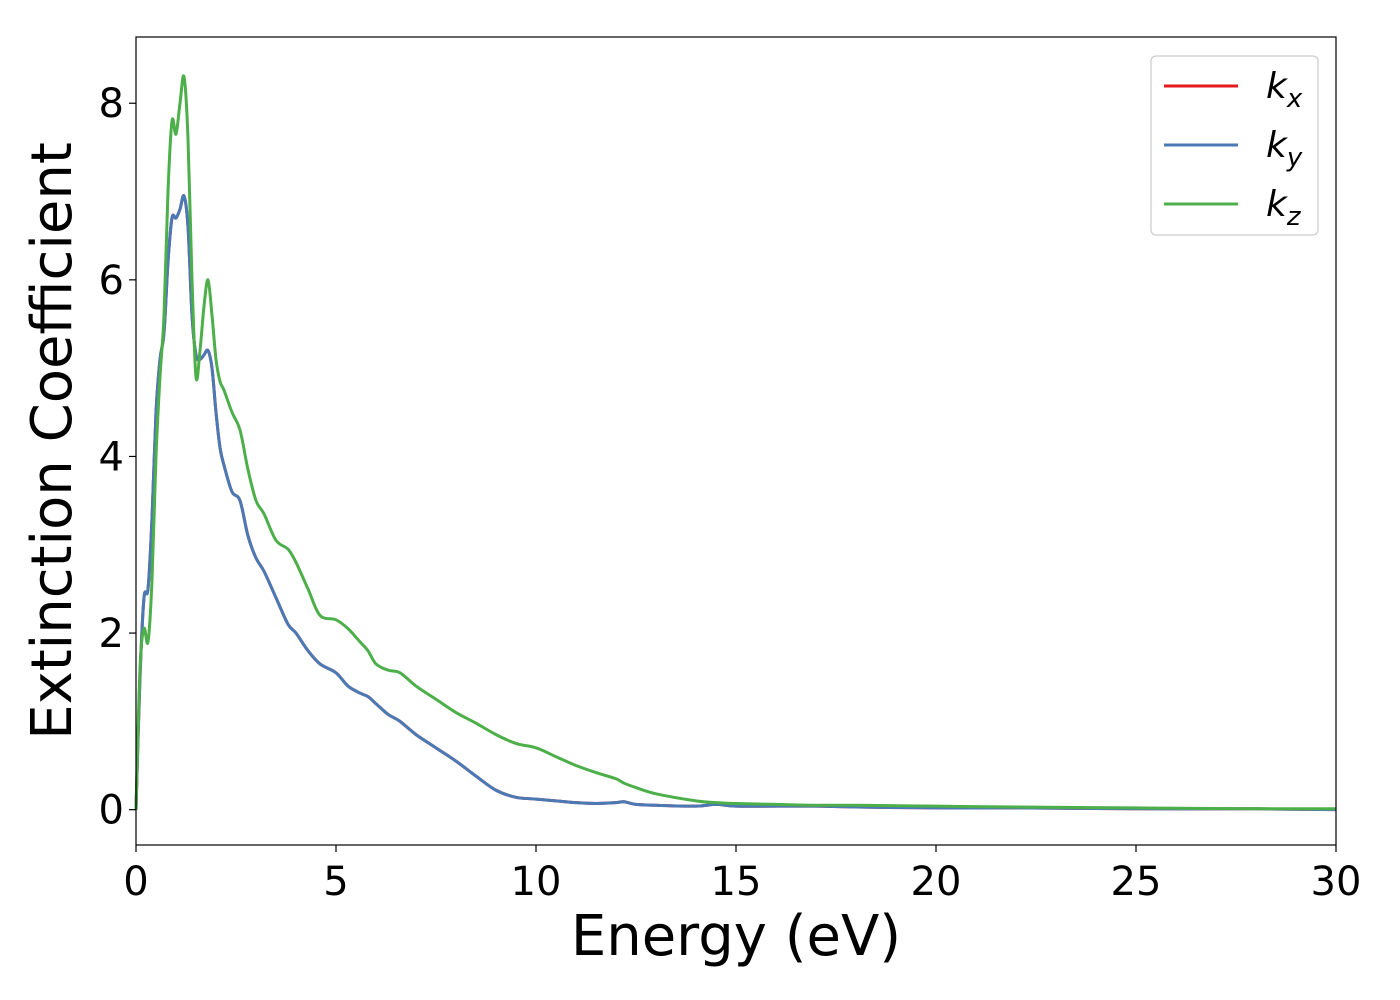 The height and width of the screenshot is (1000, 1400). Describe the element at coordinates (135, 882) in the screenshot. I see `x-tick-label: 0` at that location.